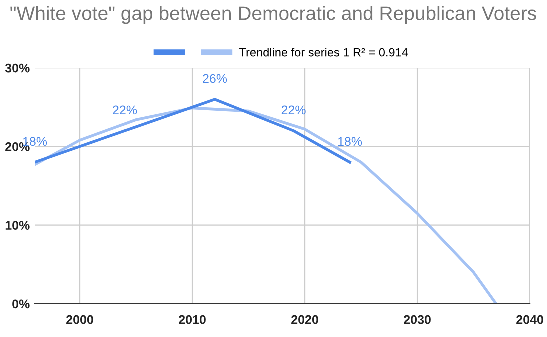  Describe the element at coordinates (305, 319) in the screenshot. I see `x-tick-label: 2020` at that location.